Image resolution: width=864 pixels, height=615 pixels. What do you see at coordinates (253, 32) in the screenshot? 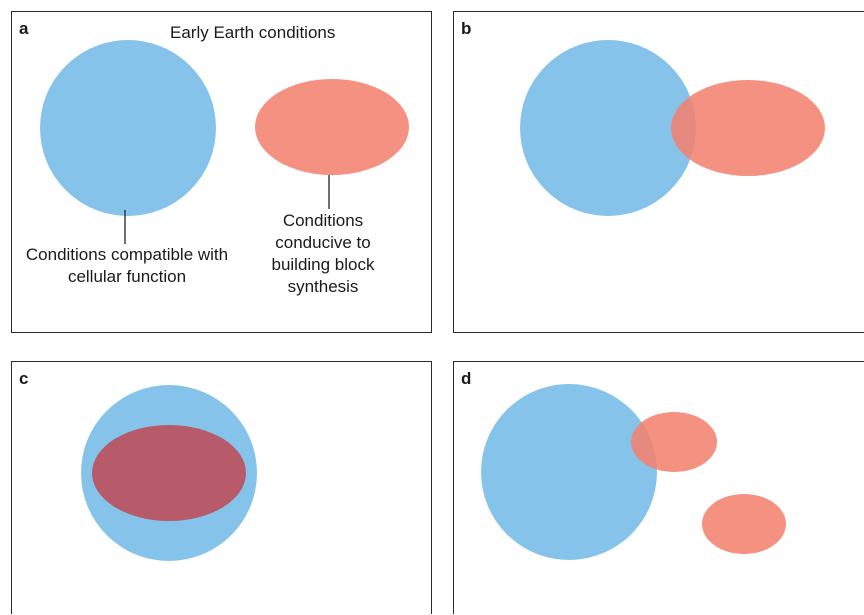
I see `diagram-title: Early Earth conditions` at bounding box center [253, 32].